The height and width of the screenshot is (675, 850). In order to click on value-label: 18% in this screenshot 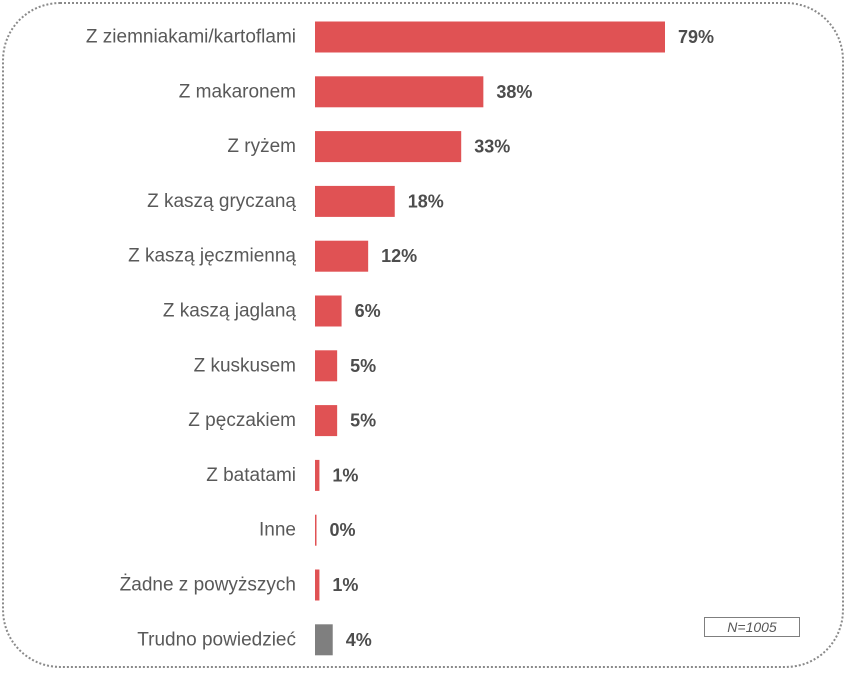, I will do `click(426, 201)`.